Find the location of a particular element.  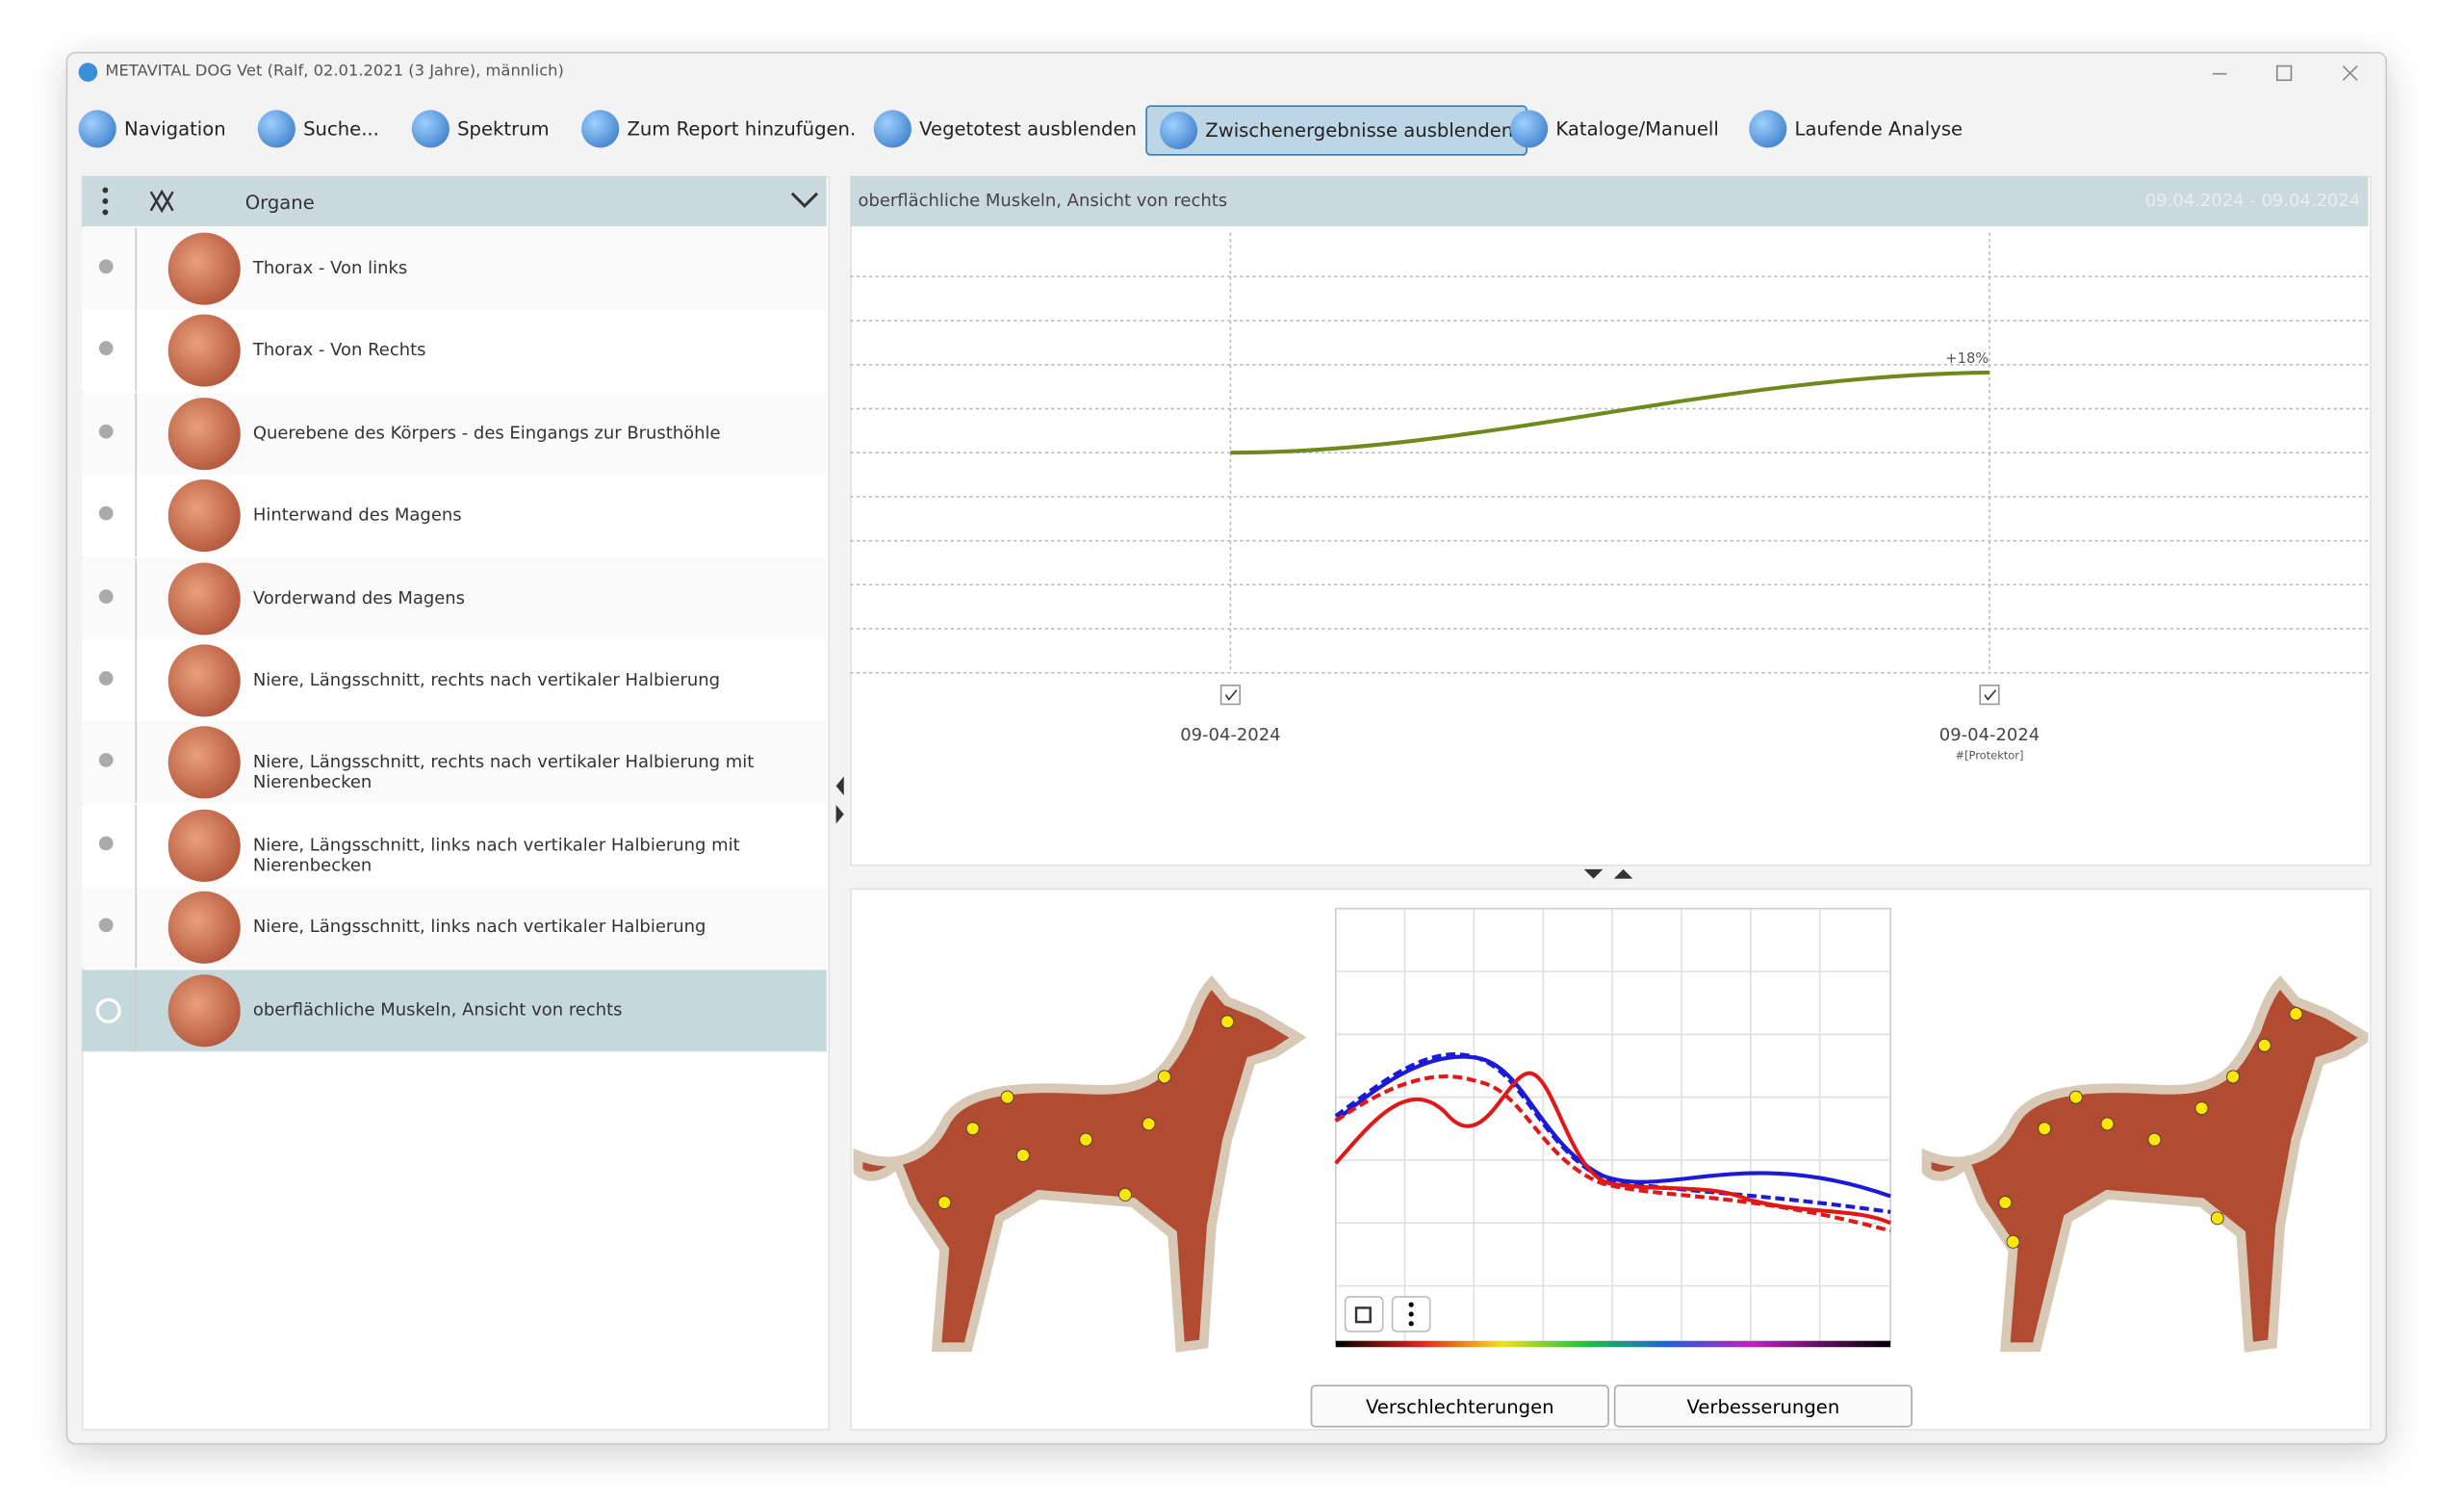

trend-annotation: +18% is located at coordinates (1967, 360).